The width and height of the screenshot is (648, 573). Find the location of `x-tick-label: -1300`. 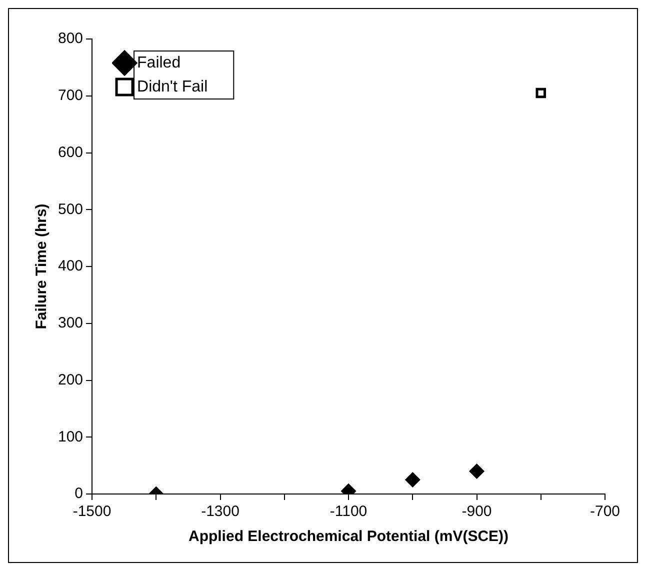

x-tick-label: -1300 is located at coordinates (220, 511).